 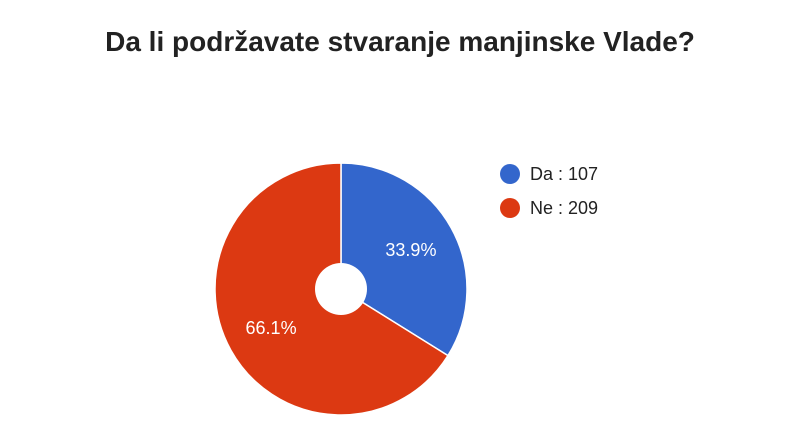 I want to click on legend-label-ne: Ne : 209, so click(x=564, y=207).